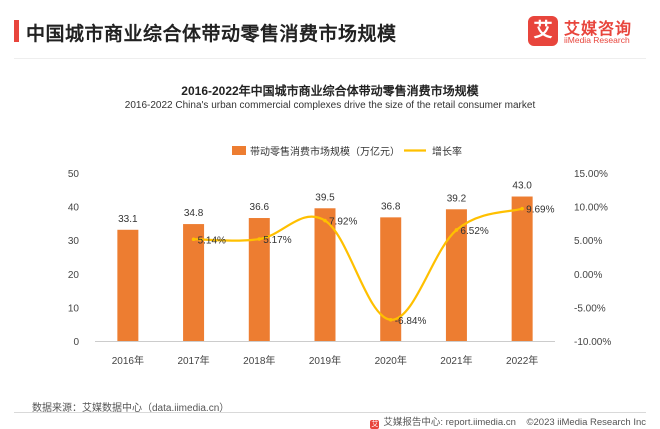  I want to click on legend-line-label: 增长率, so click(447, 151).